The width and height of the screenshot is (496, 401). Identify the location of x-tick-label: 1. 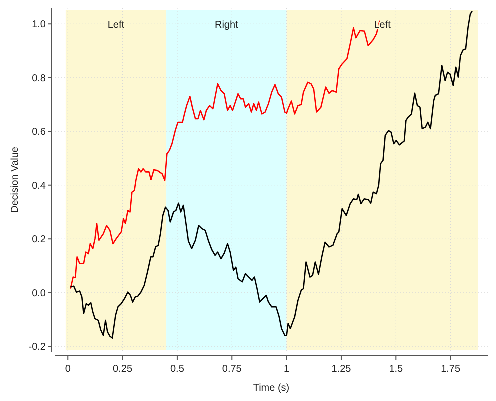
(287, 369).